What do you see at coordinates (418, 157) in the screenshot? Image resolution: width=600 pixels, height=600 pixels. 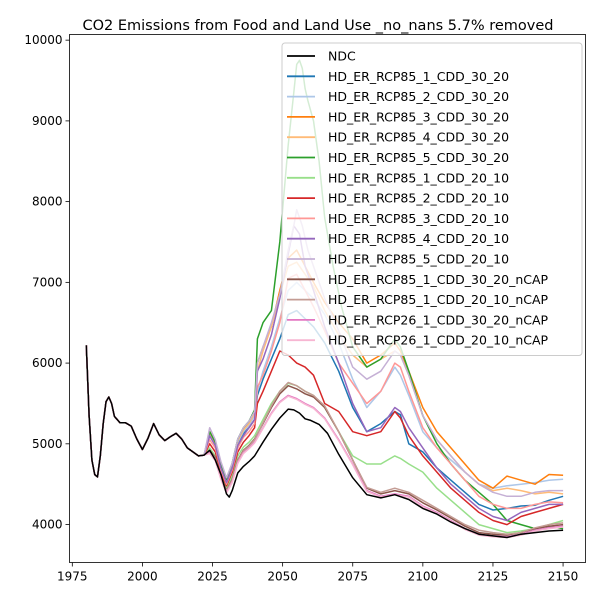 I see `legend-label: HD_ER_RCP85_5_CDD_30_20` at bounding box center [418, 157].